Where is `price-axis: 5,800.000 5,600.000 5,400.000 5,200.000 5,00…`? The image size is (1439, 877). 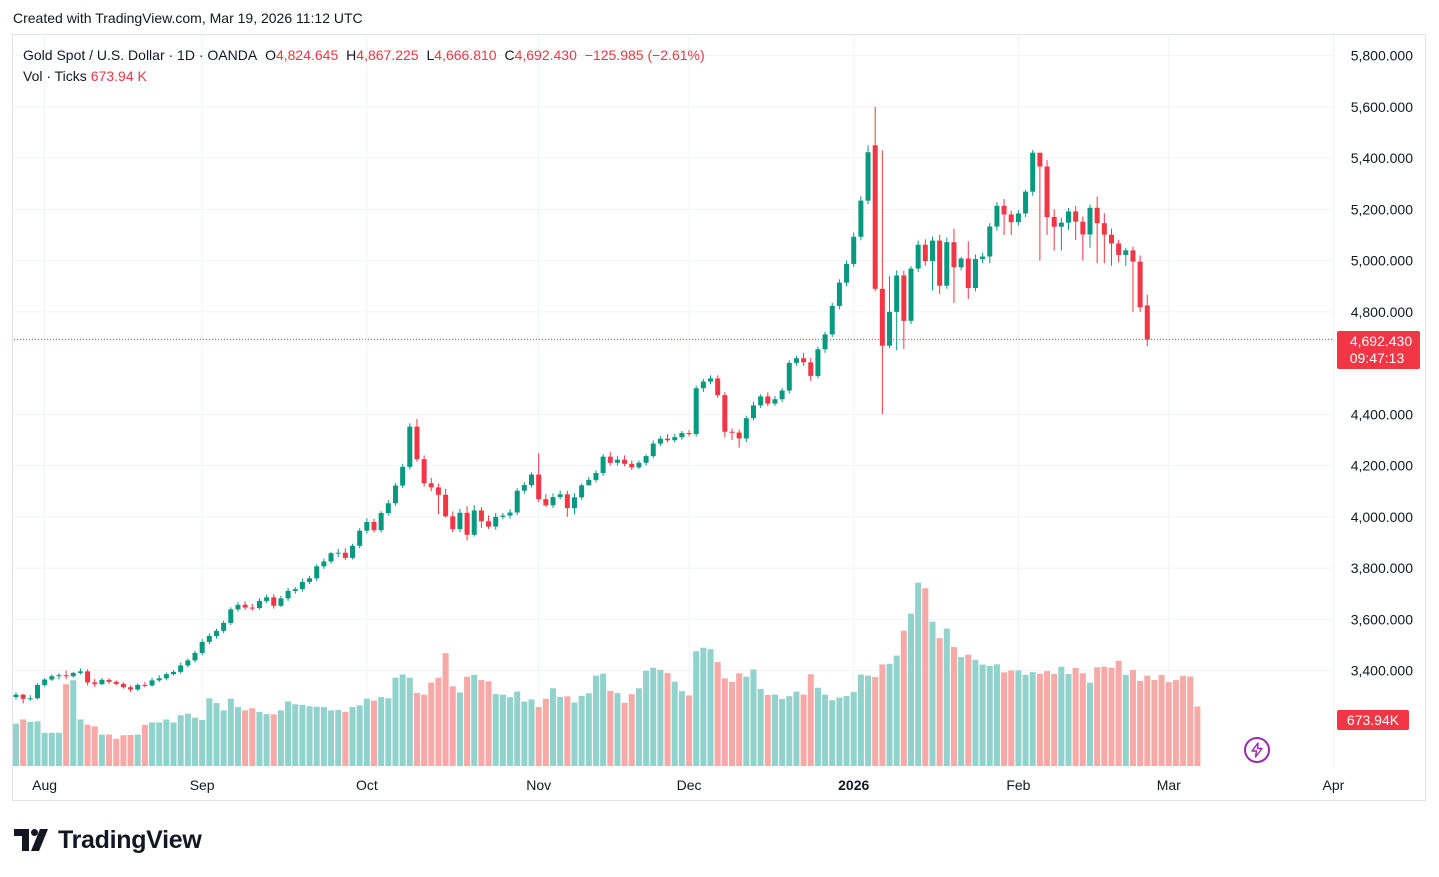
price-axis: 5,800.000 5,600.000 5,400.000 5,200.000 5,00… is located at coordinates (1382, 363).